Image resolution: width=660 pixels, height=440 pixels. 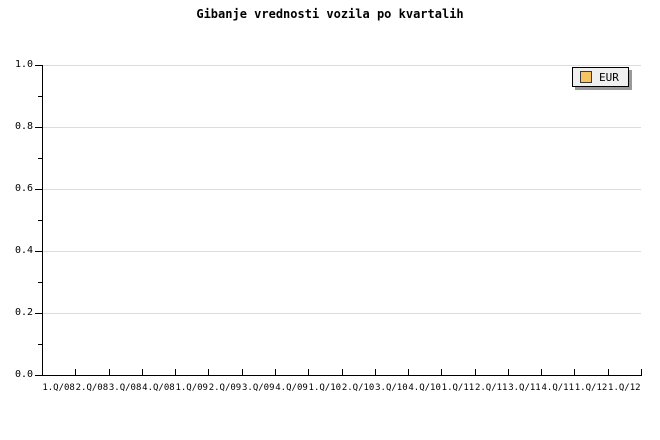 What do you see at coordinates (23, 374) in the screenshot?
I see `y-axis-label: 0.0` at bounding box center [23, 374].